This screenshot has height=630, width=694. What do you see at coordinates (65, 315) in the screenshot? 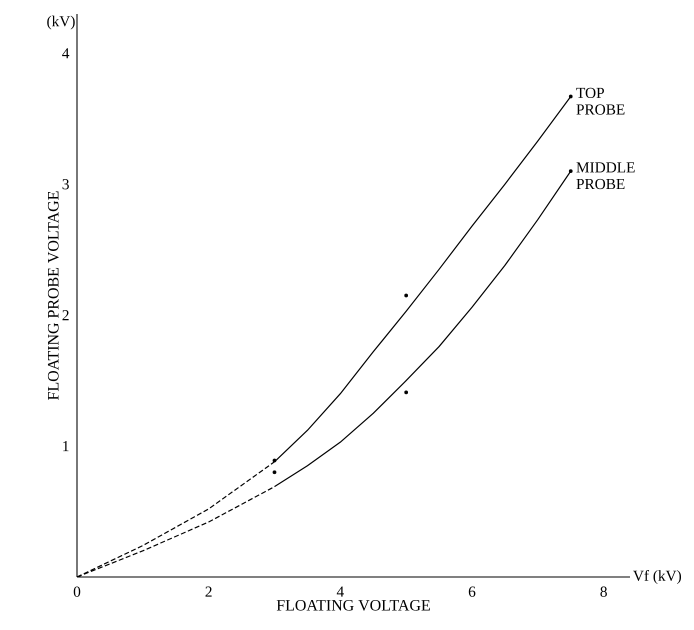
I see `y-tick-label: 2` at bounding box center [65, 315].